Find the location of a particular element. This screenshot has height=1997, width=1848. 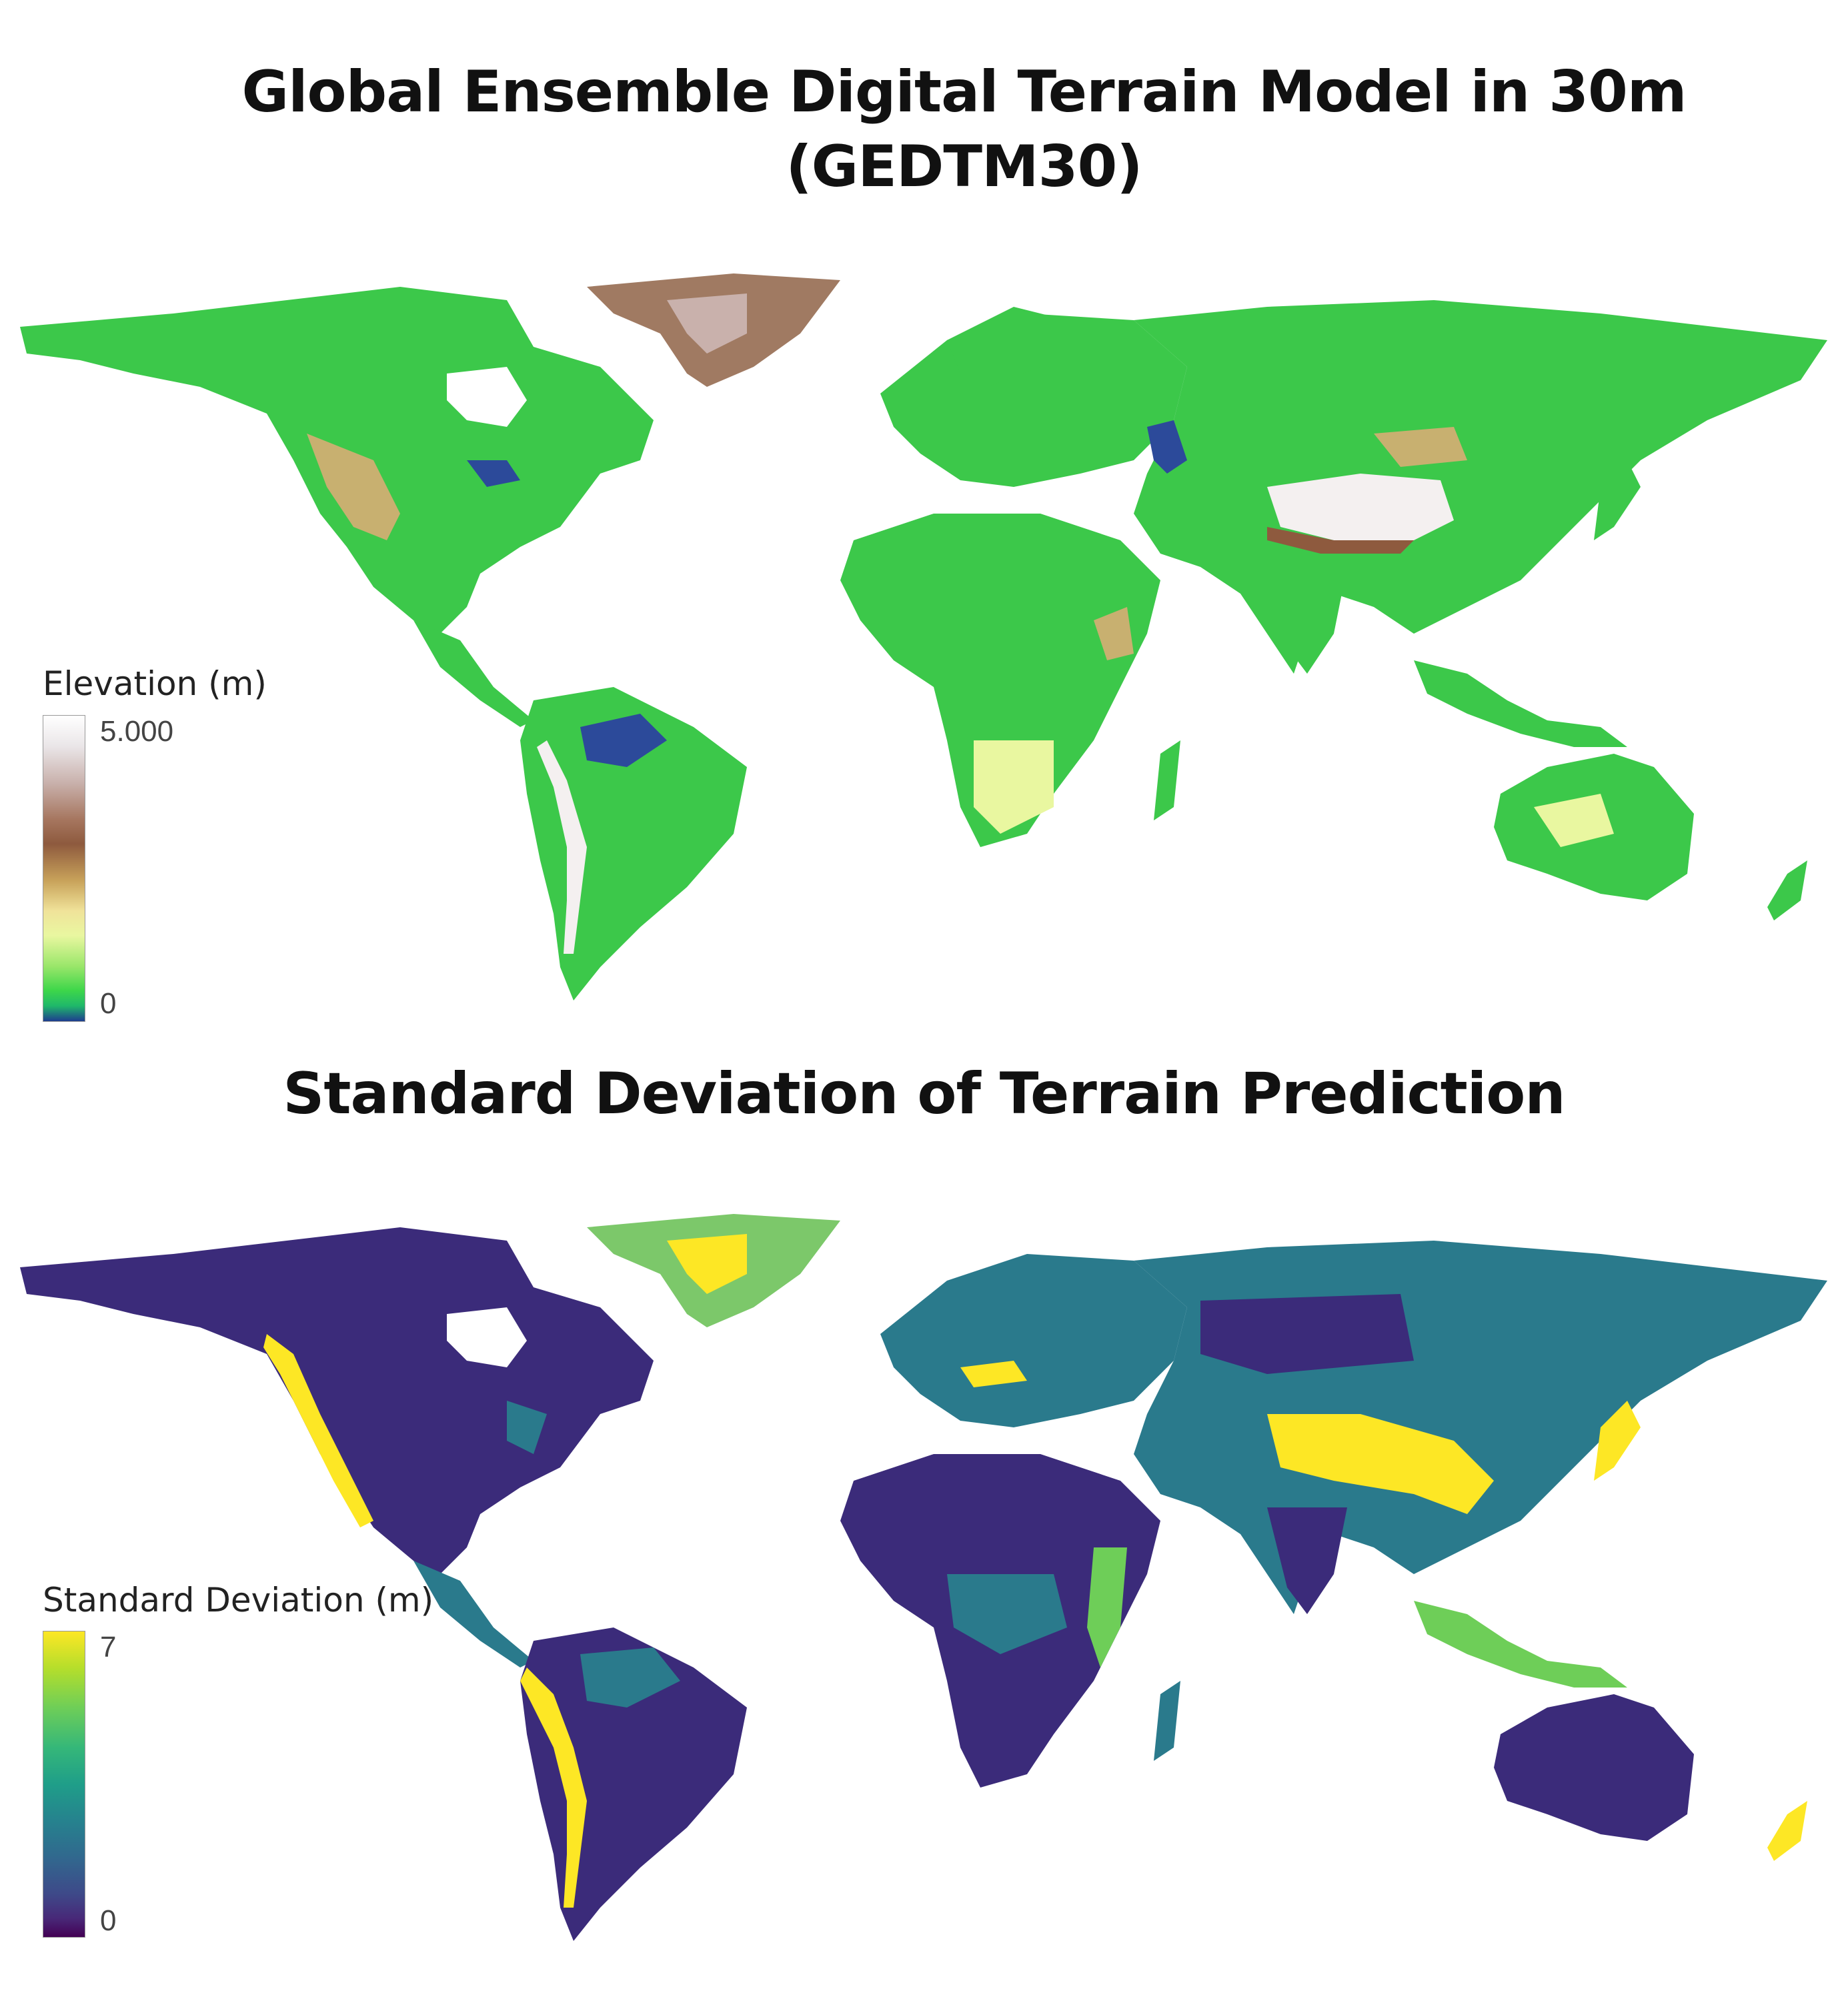

east-africa-rift-high is located at coordinates (1107, 1607).